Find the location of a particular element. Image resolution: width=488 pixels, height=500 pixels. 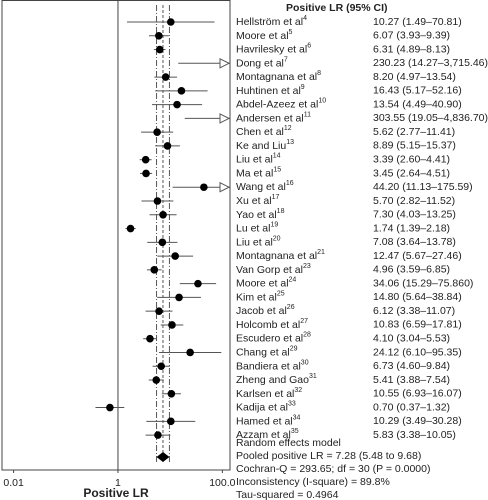

value-label: 1.74 (1.39–2.18) is located at coordinates (411, 228).